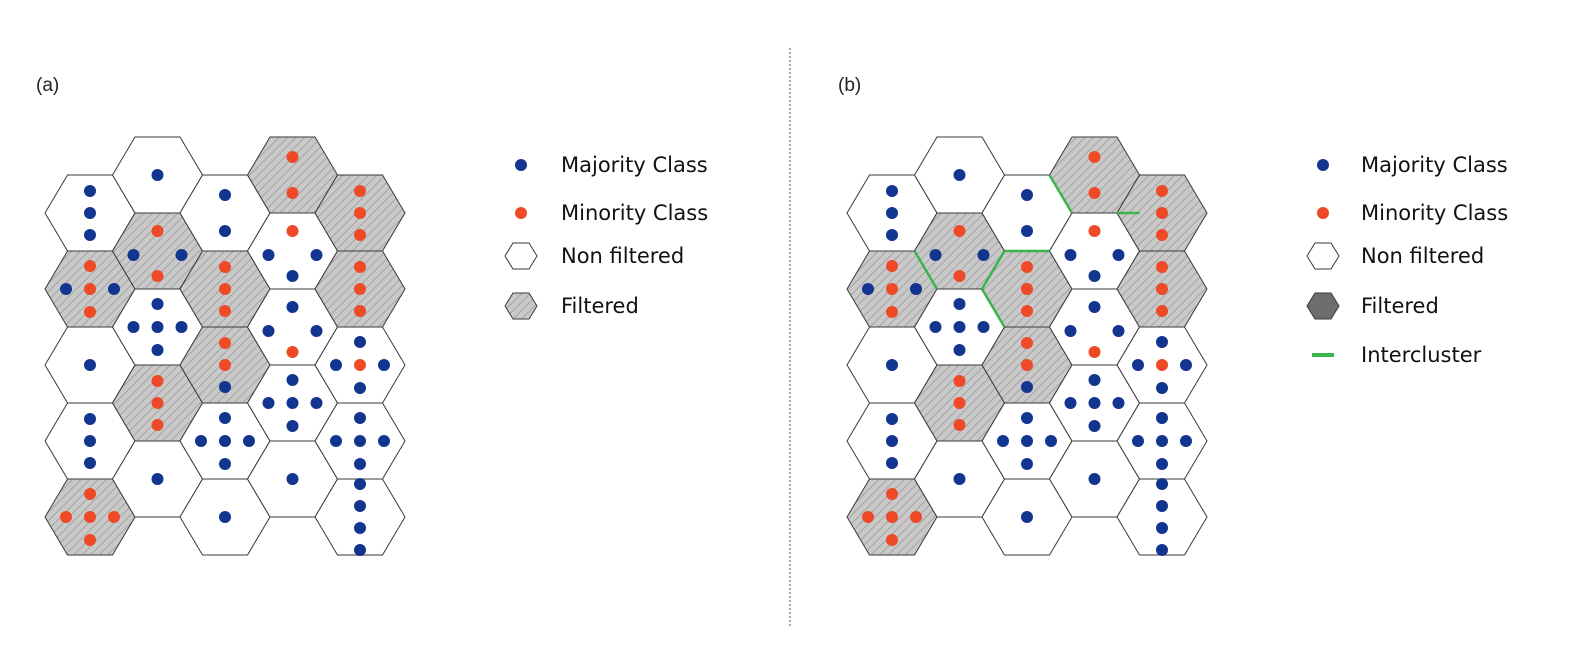  I want to click on hex-grid-a, so click(225, 346).